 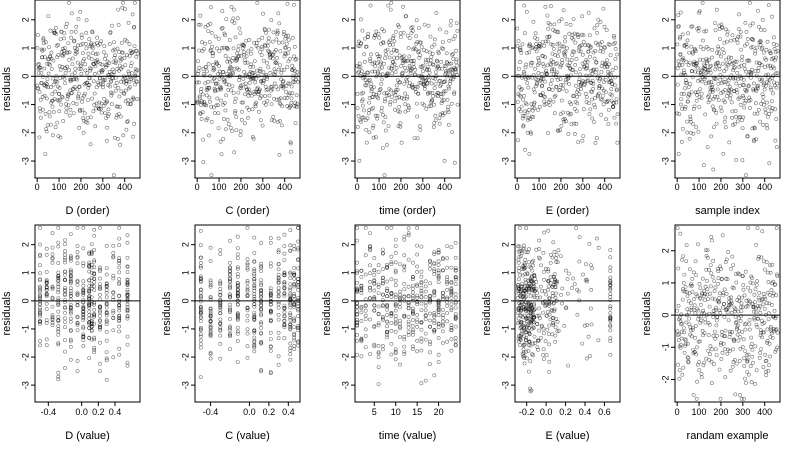 What do you see at coordinates (87, 211) in the screenshot?
I see `x-axis-label: D (order)` at bounding box center [87, 211].